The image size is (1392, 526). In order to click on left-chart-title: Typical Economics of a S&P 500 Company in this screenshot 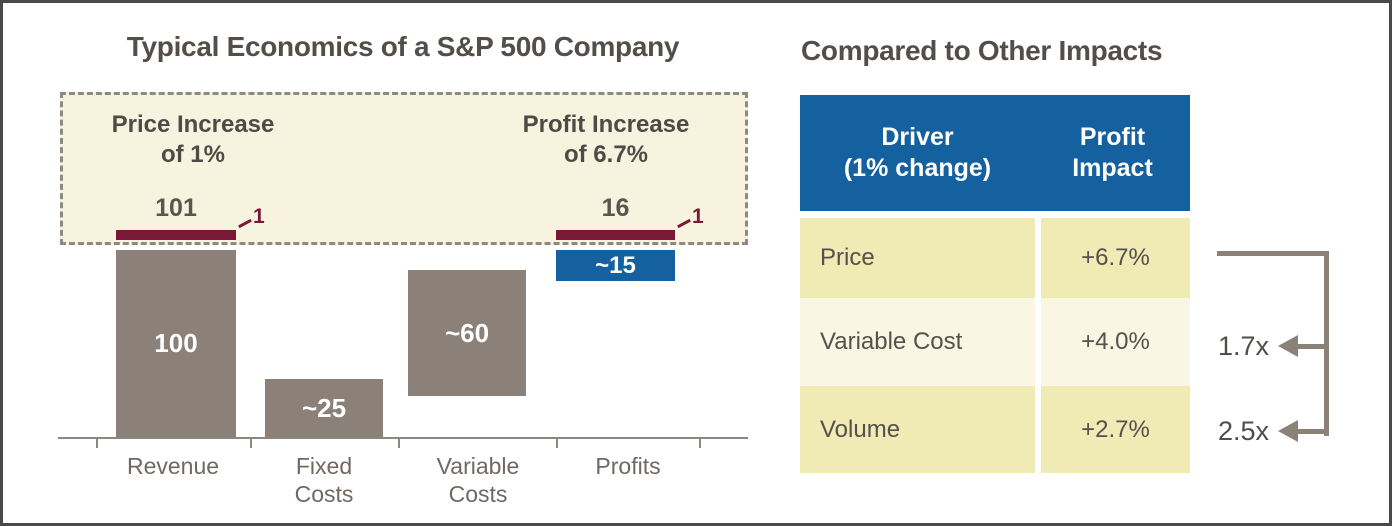, I will do `click(403, 46)`.